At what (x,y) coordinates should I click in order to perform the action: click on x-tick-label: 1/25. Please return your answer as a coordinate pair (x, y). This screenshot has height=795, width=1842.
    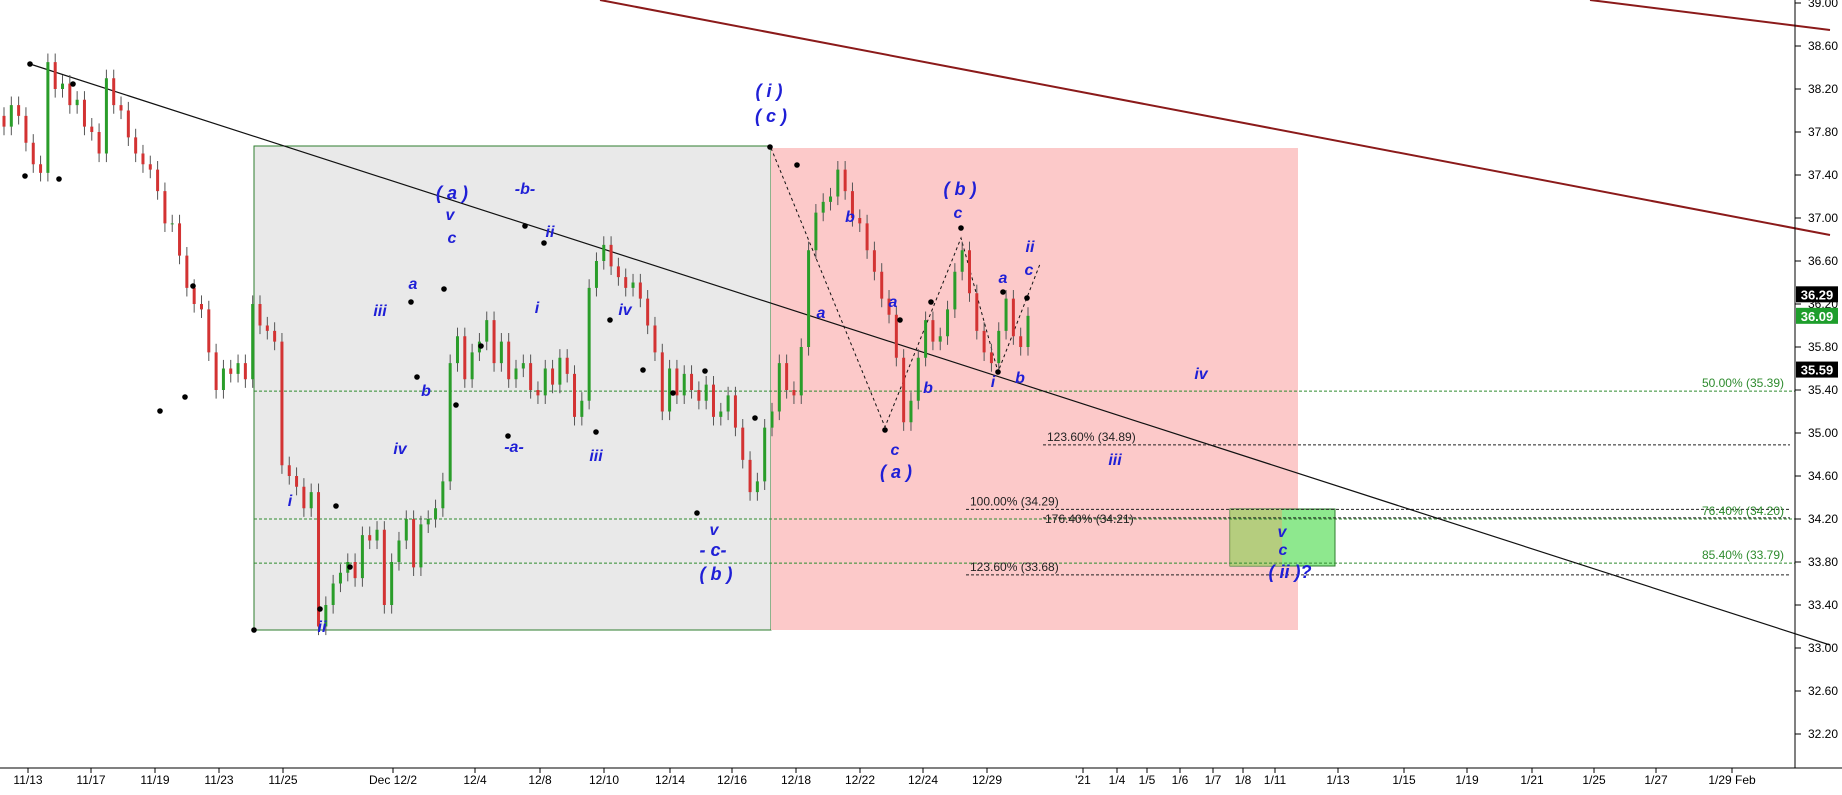
    Looking at the image, I should click on (1594, 780).